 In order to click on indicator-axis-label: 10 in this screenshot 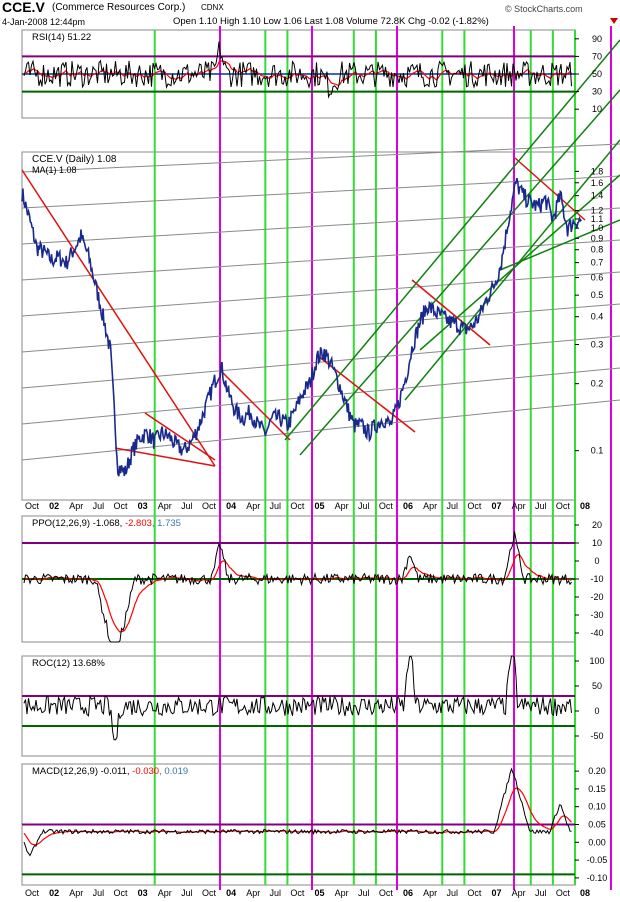, I will do `click(597, 109)`.